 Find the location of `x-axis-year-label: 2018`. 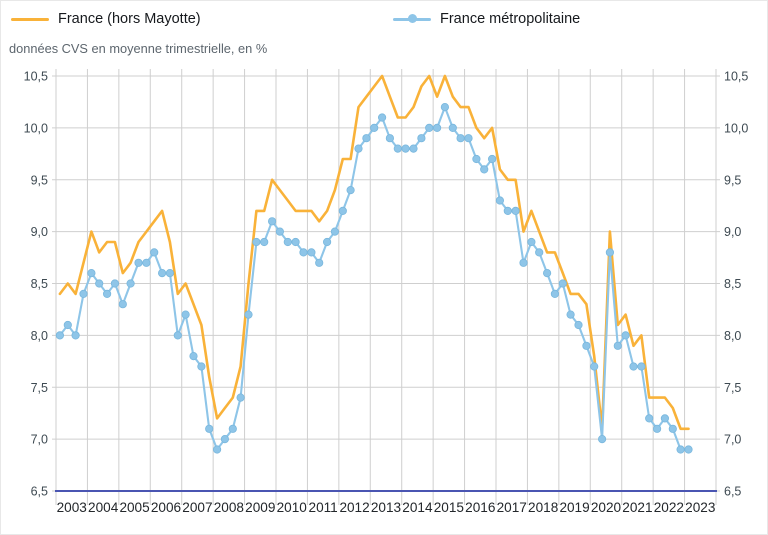

x-axis-year-label: 2018 is located at coordinates (543, 507).